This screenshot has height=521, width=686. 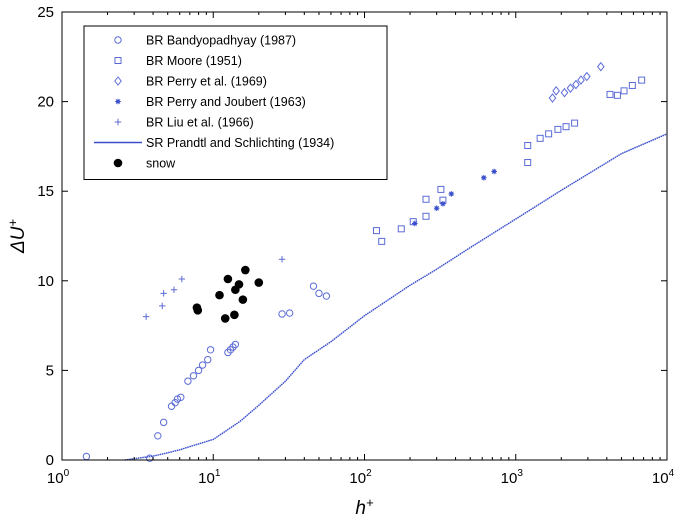 What do you see at coordinates (226, 102) in the screenshot?
I see `legend-label: BR Perry and Joubert (1963)` at bounding box center [226, 102].